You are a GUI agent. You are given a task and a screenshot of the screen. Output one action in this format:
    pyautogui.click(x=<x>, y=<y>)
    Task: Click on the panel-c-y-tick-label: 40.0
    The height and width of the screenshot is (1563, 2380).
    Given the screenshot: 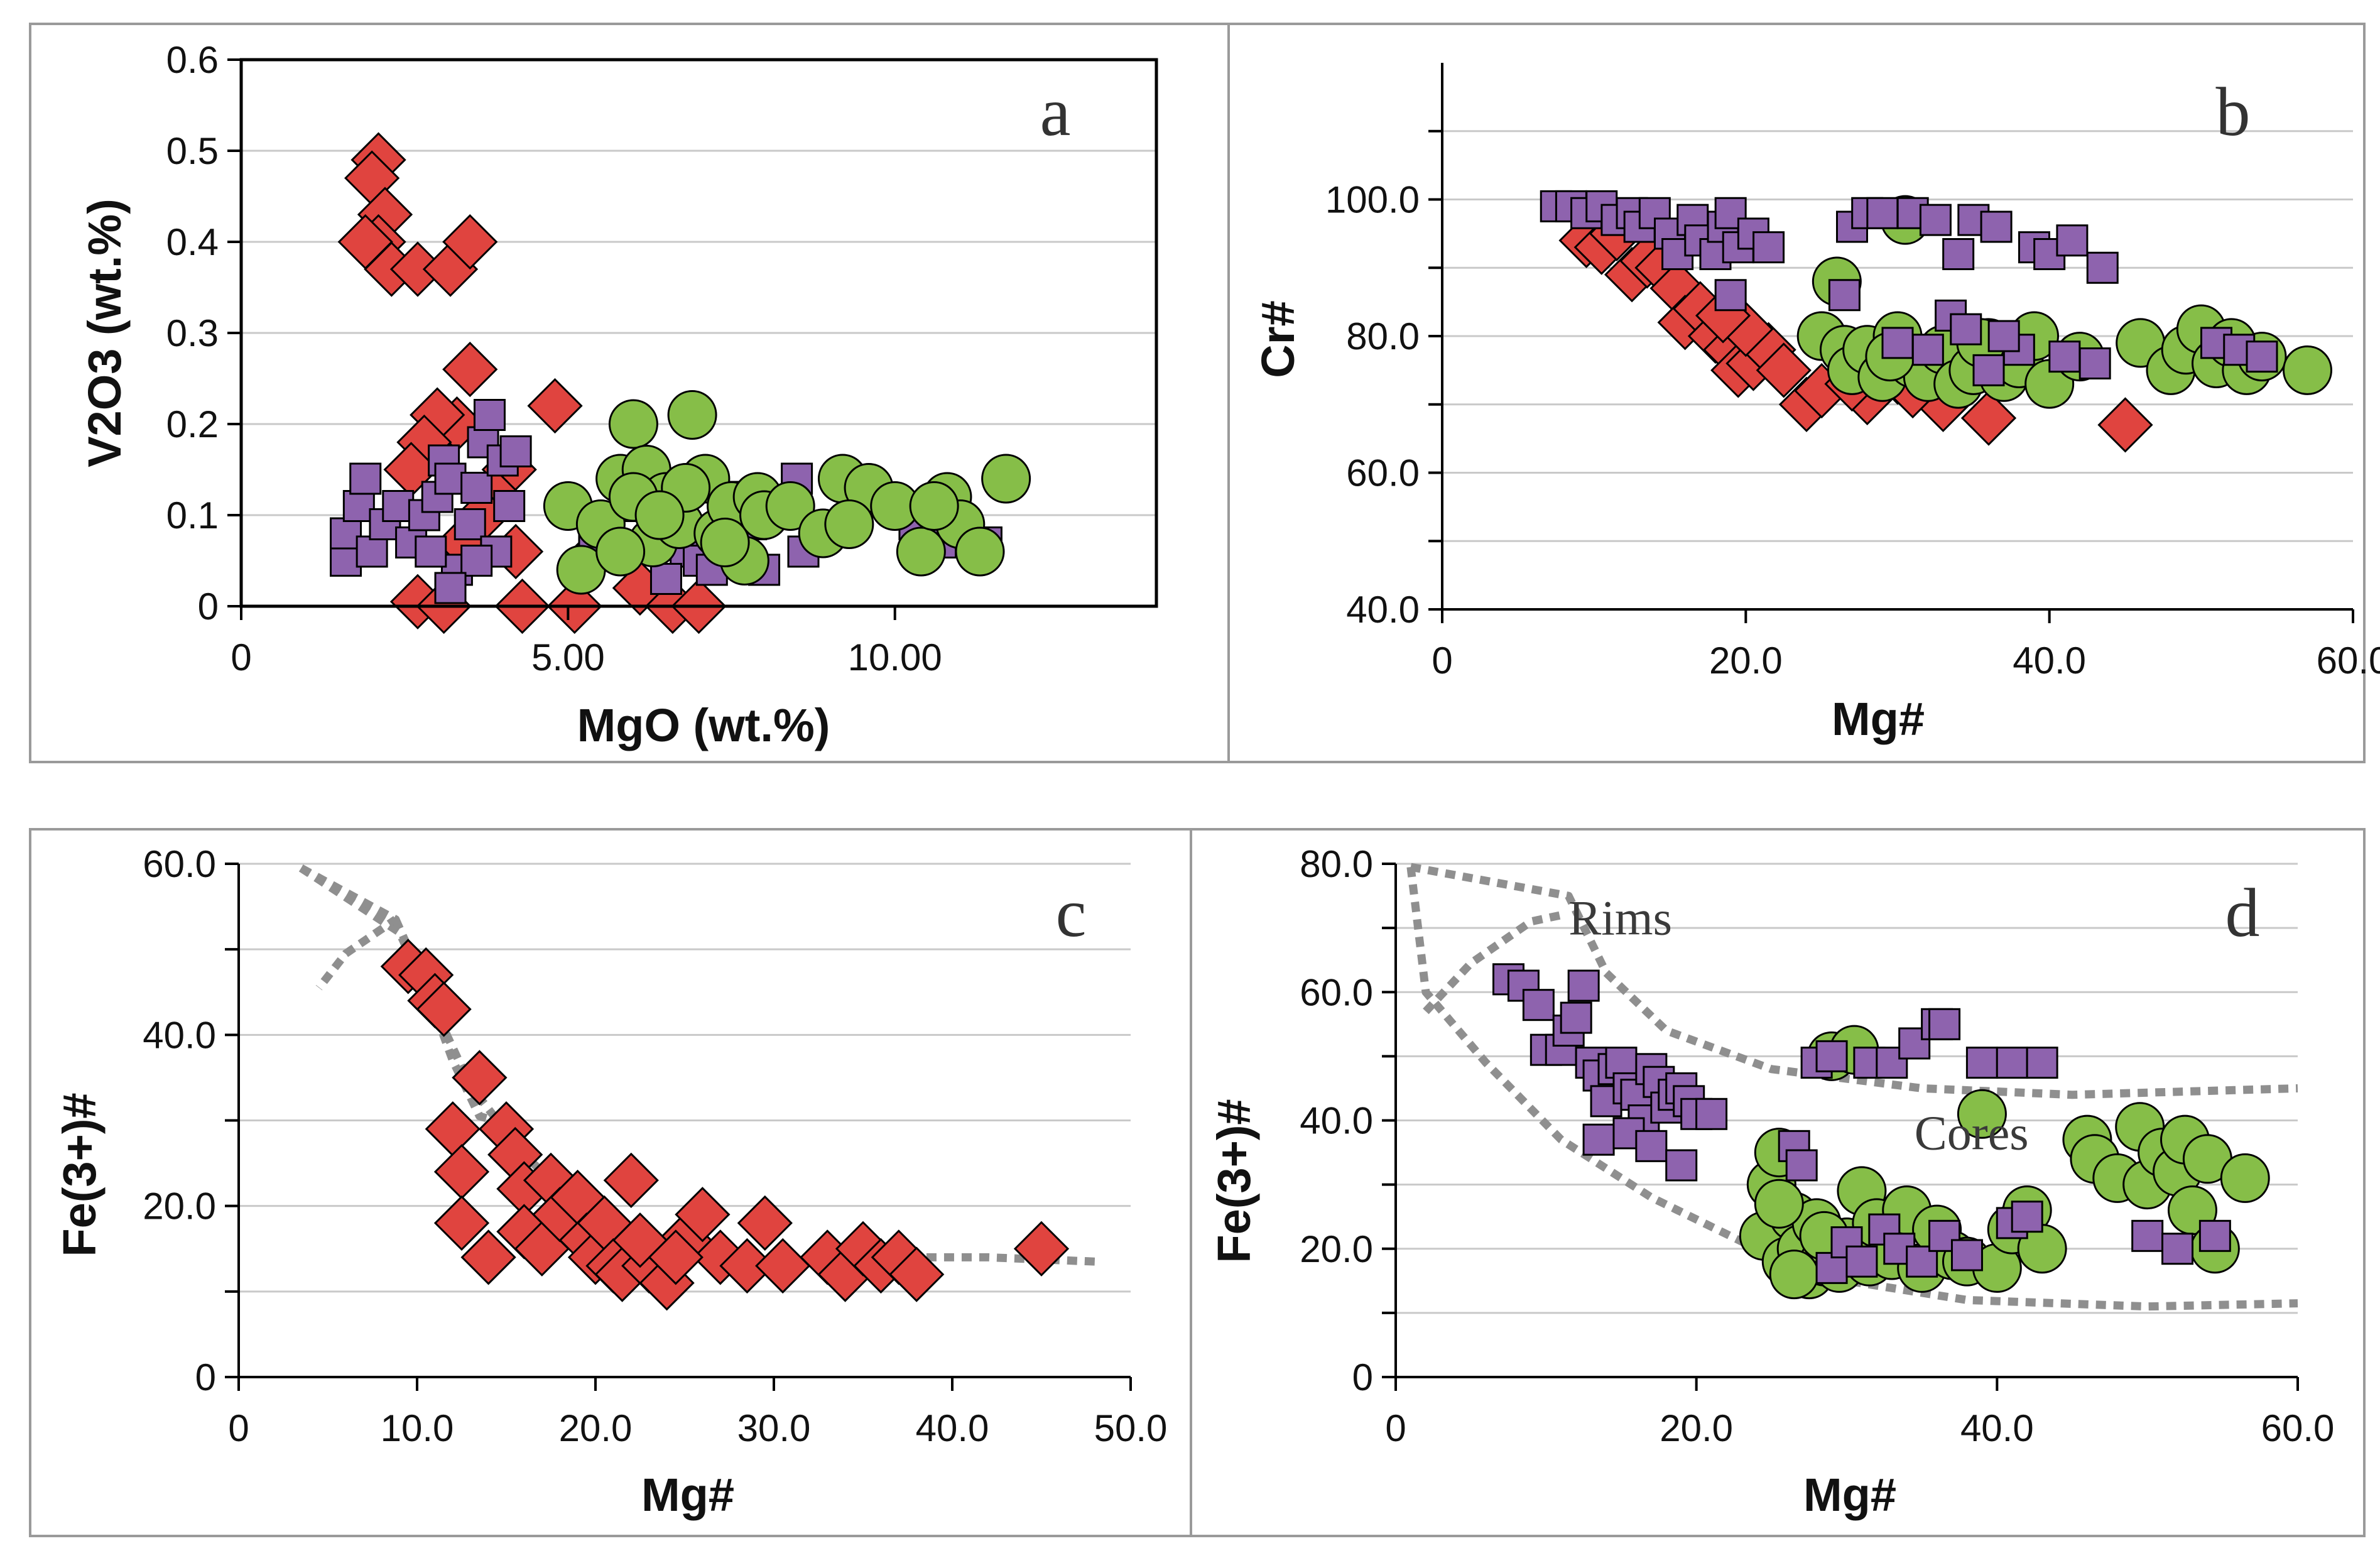 What is the action you would take?
    pyautogui.click(x=179, y=1035)
    